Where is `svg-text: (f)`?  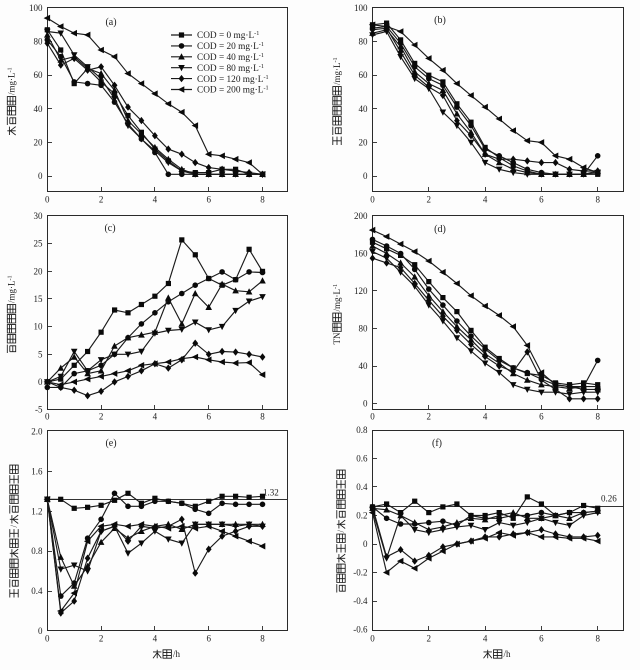 svg-text: (f) is located at coordinates (437, 443).